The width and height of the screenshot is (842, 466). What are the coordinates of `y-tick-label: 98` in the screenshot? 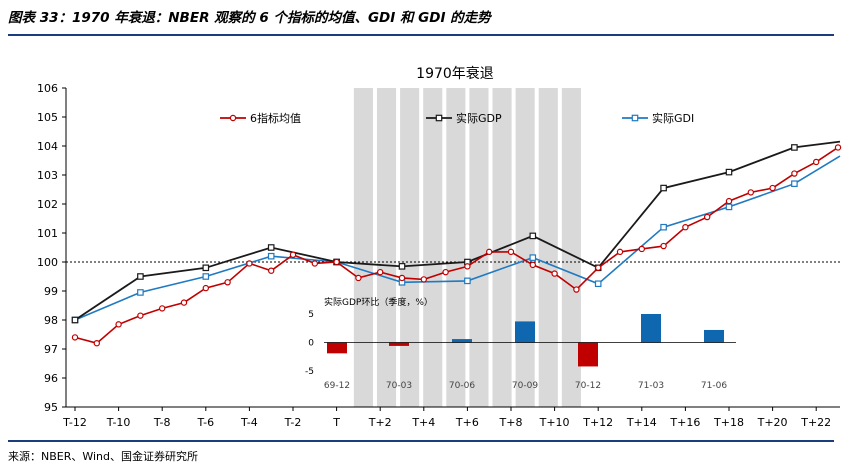 It's located at (51, 320).